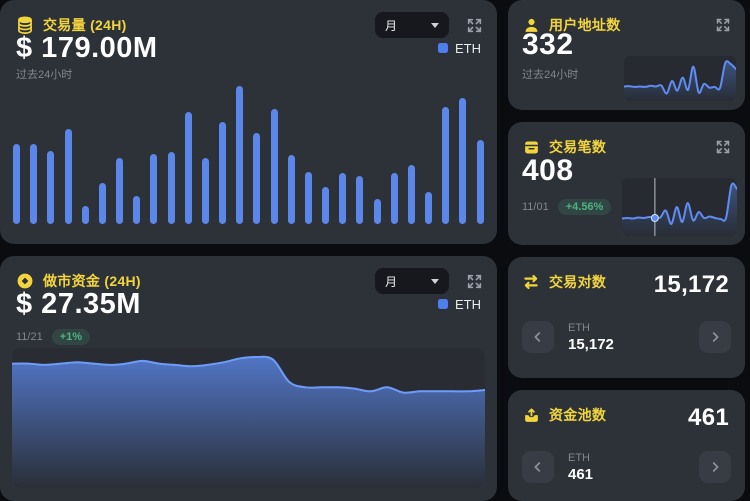 Image resolution: width=750 pixels, height=501 pixels. Describe the element at coordinates (531, 147) in the screenshot. I see `archive-icon` at that location.